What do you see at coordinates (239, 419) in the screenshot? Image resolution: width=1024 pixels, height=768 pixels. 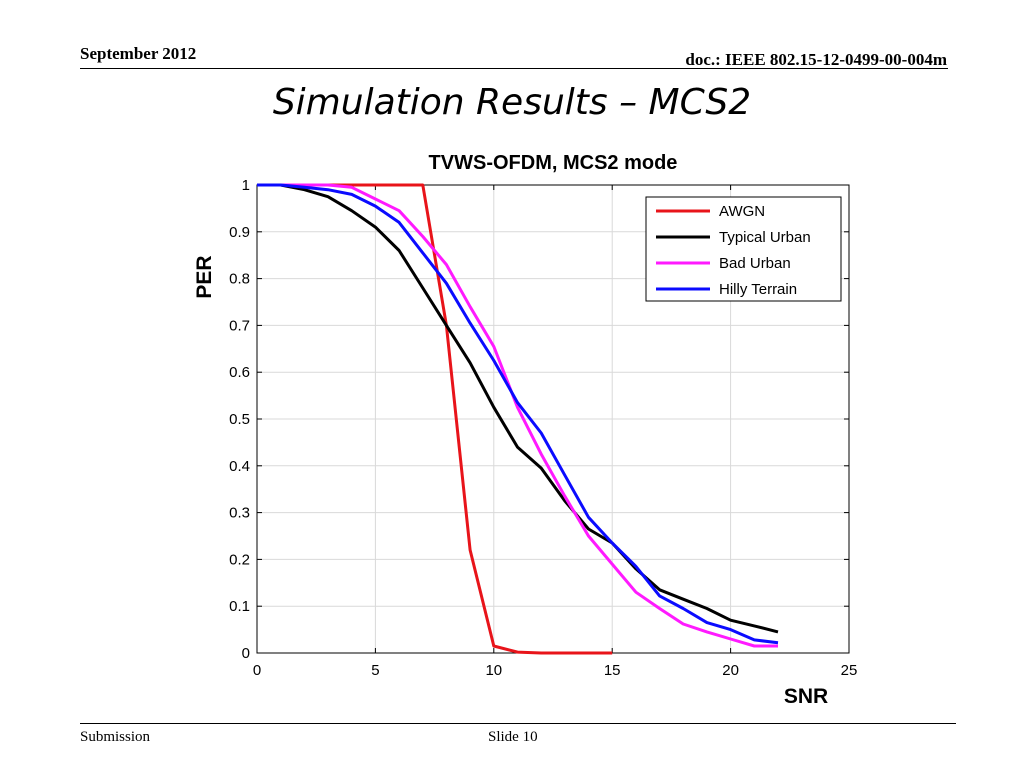 I see `y-tick-label: 0.5` at bounding box center [239, 419].